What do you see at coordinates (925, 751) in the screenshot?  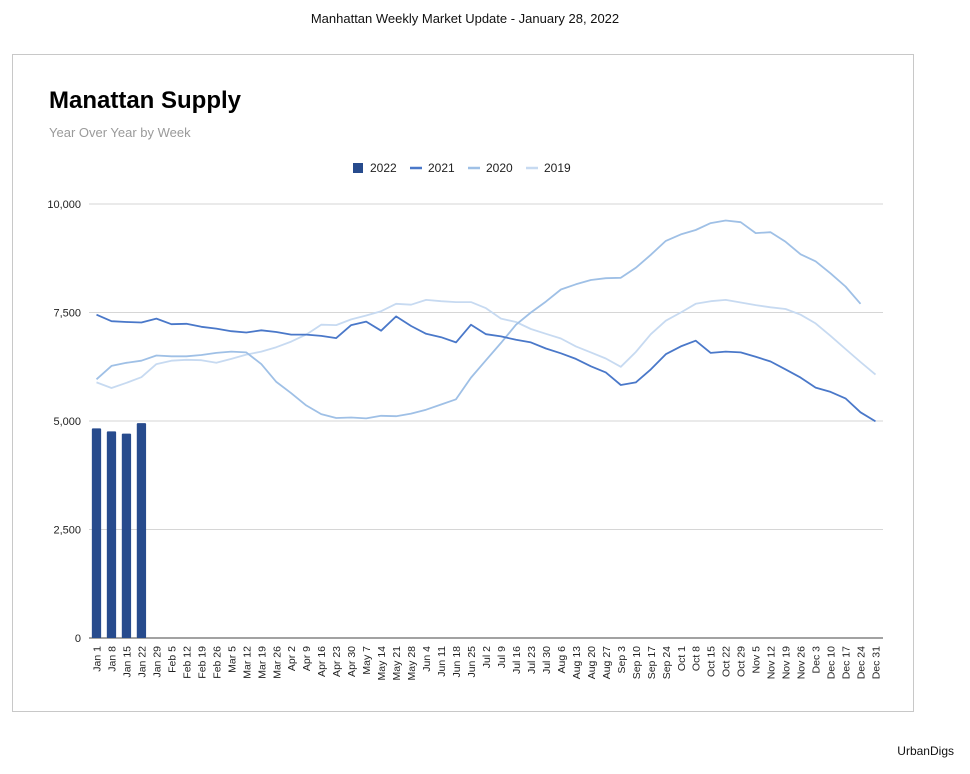 I see `footer-brand: UrbanDigs` at bounding box center [925, 751].